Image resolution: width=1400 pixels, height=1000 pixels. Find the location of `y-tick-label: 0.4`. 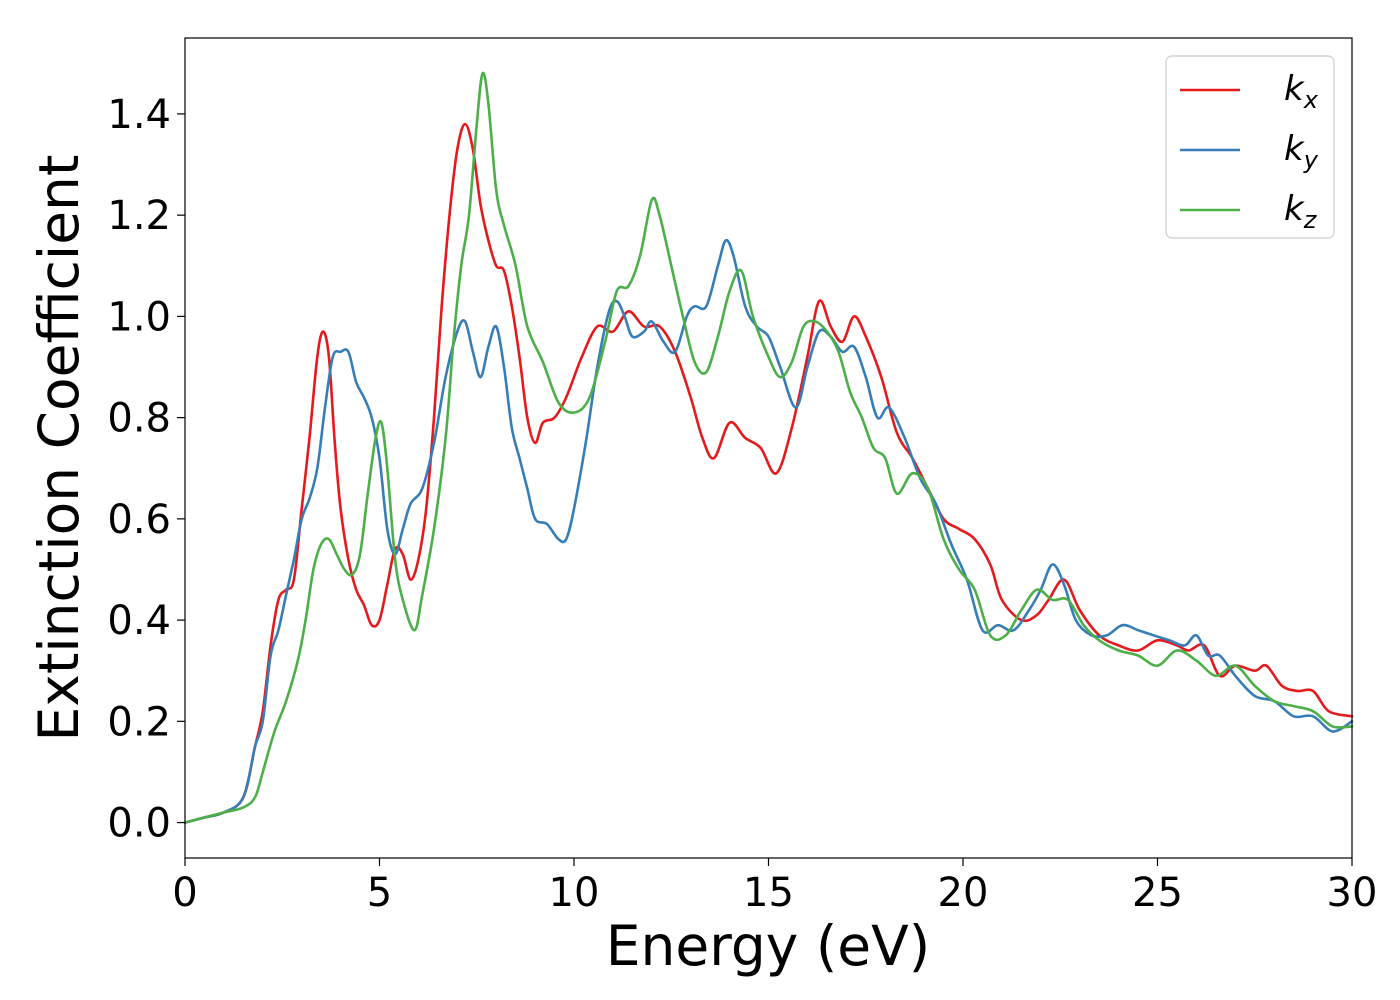

y-tick-label: 0.4 is located at coordinates (139, 621).